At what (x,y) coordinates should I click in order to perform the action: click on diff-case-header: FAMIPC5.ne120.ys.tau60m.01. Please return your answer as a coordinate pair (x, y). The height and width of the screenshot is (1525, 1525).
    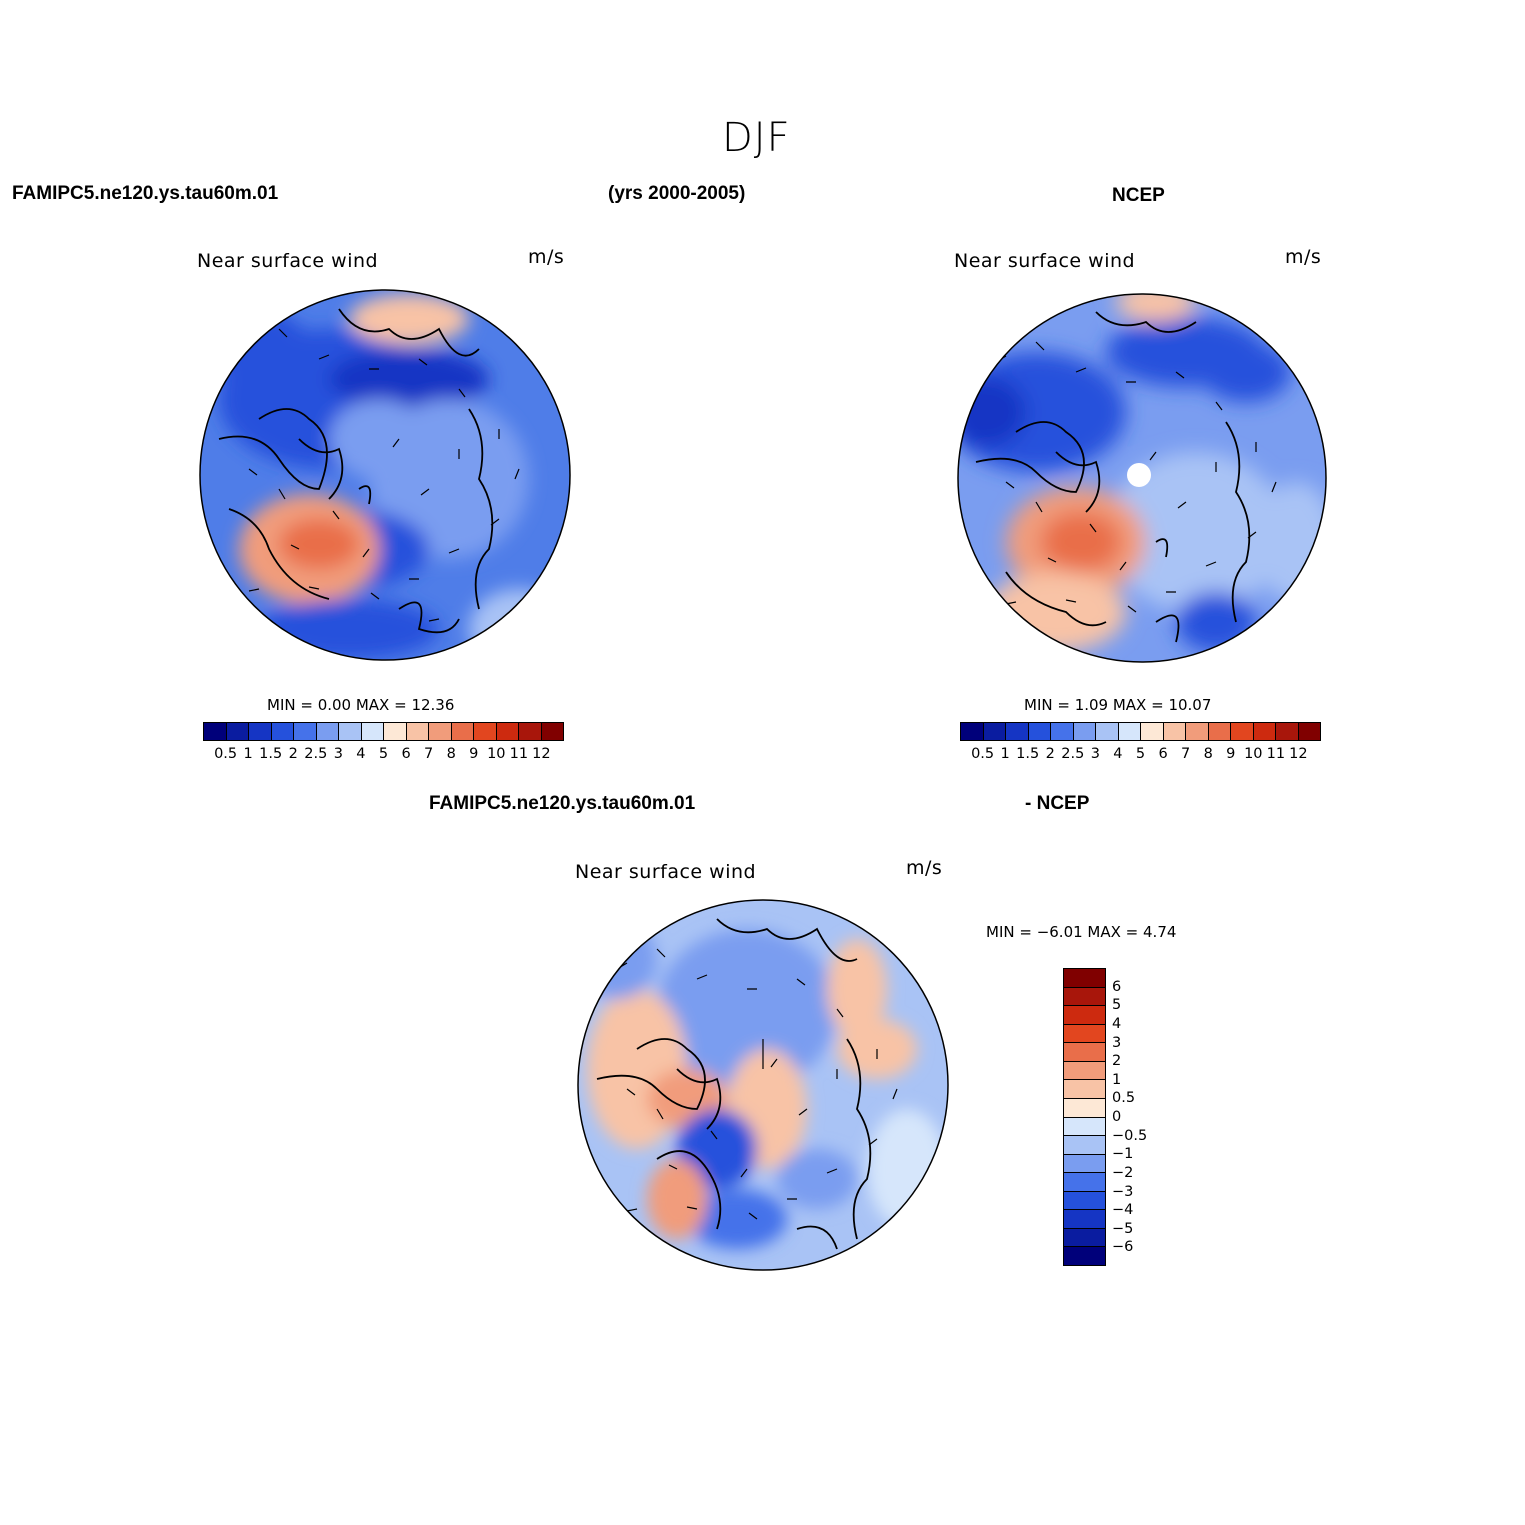
    Looking at the image, I should click on (562, 803).